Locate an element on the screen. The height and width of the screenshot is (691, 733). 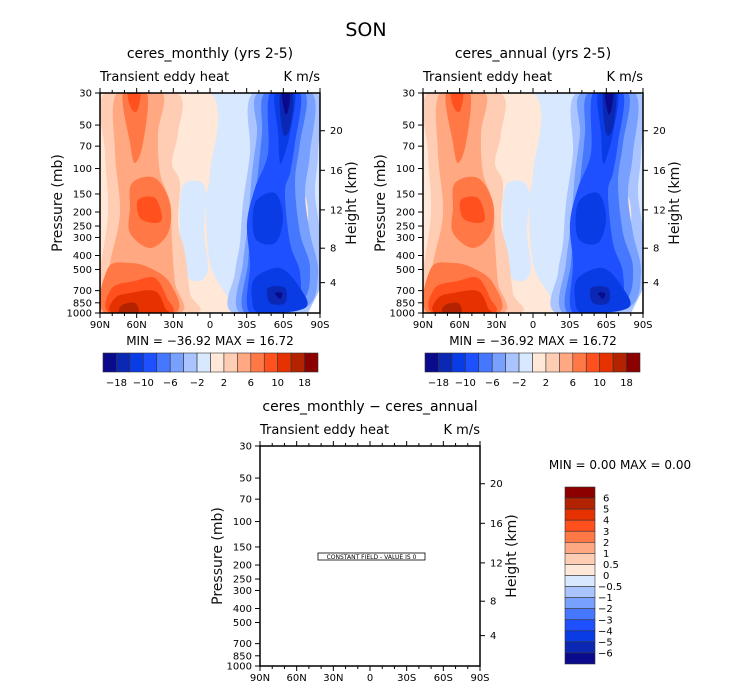
y-tick-label: 500 is located at coordinates (405, 270).